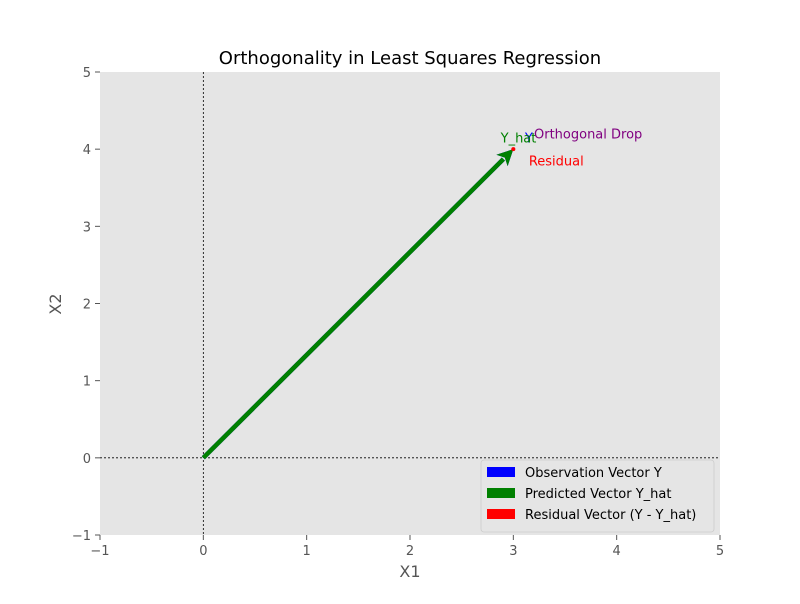 Image resolution: width=800 pixels, height=604 pixels. I want to click on annotation-y: Y, so click(528, 139).